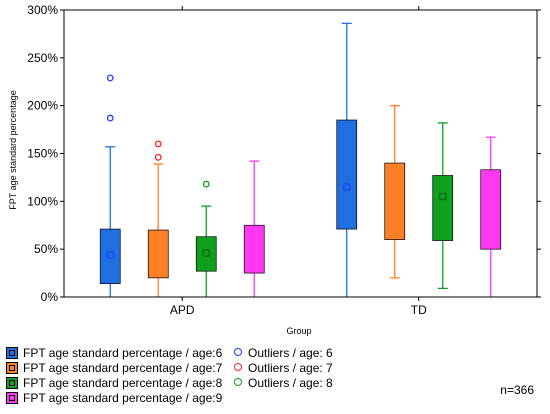  What do you see at coordinates (50, 297) in the screenshot?
I see `y-tick-label: 0%` at bounding box center [50, 297].